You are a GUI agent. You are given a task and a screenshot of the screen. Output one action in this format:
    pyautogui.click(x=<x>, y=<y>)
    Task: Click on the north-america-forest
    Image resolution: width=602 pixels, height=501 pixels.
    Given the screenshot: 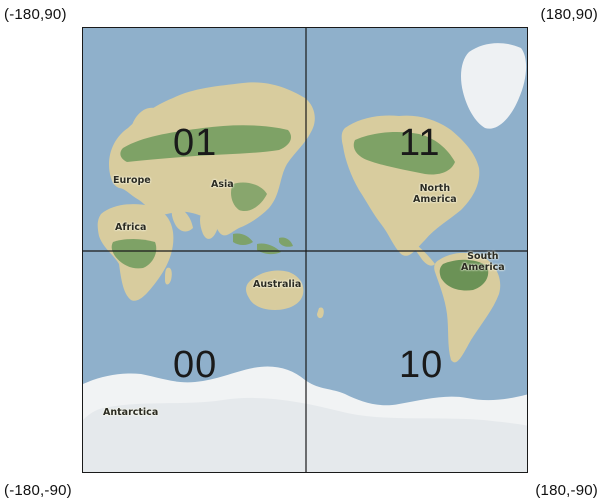 What is the action you would take?
    pyautogui.click(x=404, y=153)
    